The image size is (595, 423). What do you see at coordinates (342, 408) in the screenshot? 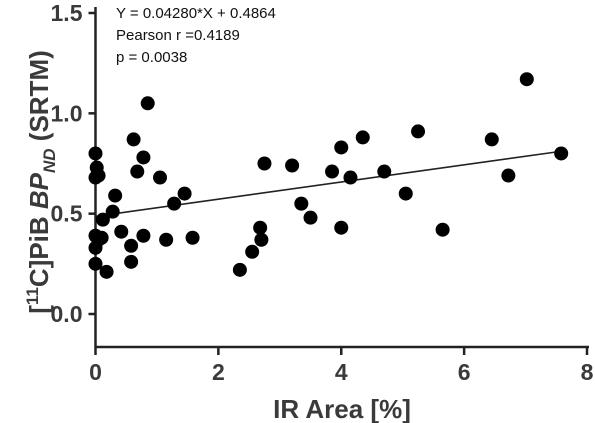
I see `x-axis-title: IR Area [%]` at bounding box center [342, 408].